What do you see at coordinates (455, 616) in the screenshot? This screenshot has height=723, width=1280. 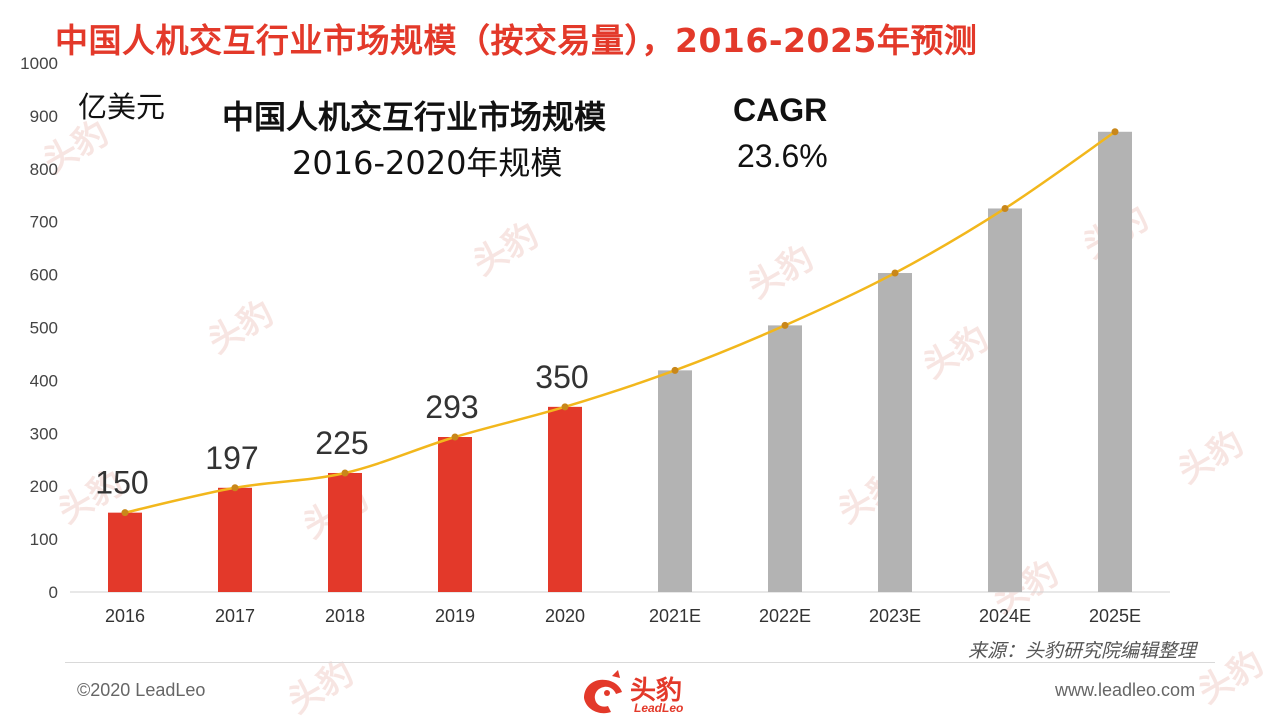 I see `x-tick-label: 2019` at bounding box center [455, 616].